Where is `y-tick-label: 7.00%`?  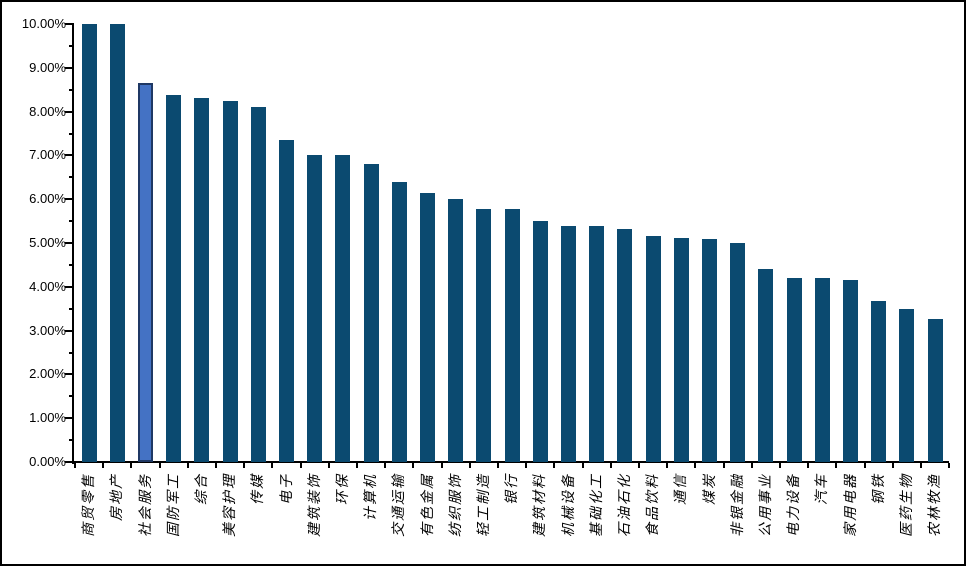
y-tick-label: 7.00% is located at coordinates (47, 155).